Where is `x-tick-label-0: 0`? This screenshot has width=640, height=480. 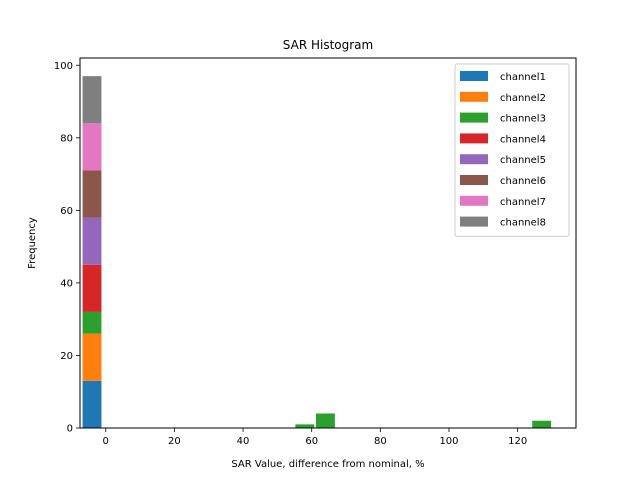
x-tick-label-0: 0 is located at coordinates (106, 441).